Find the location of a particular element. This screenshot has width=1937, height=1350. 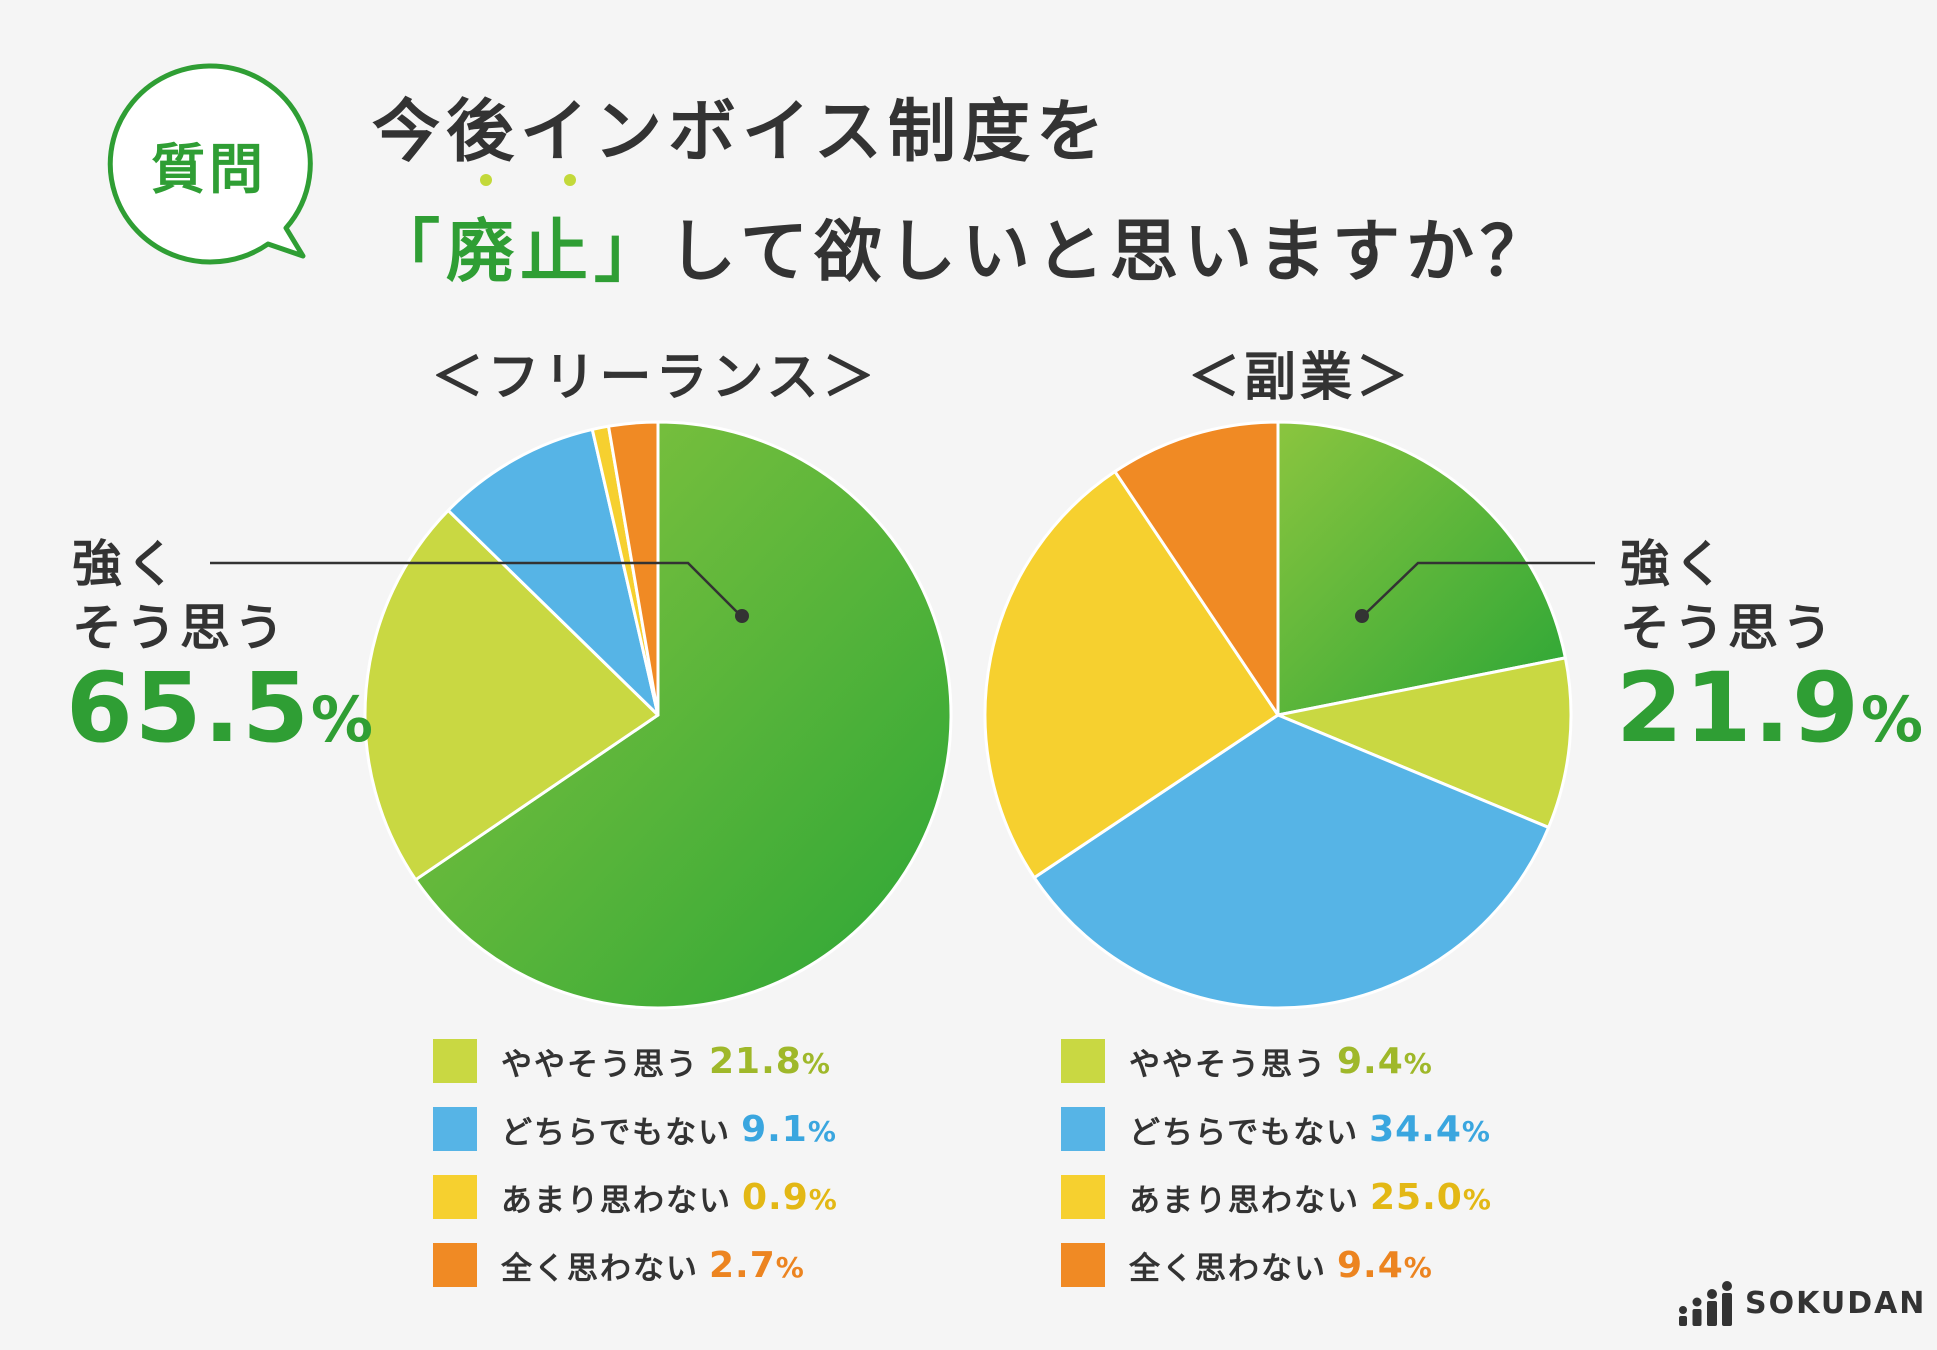

title-emphasis-text: 廃止 is located at coordinates (520, 252).